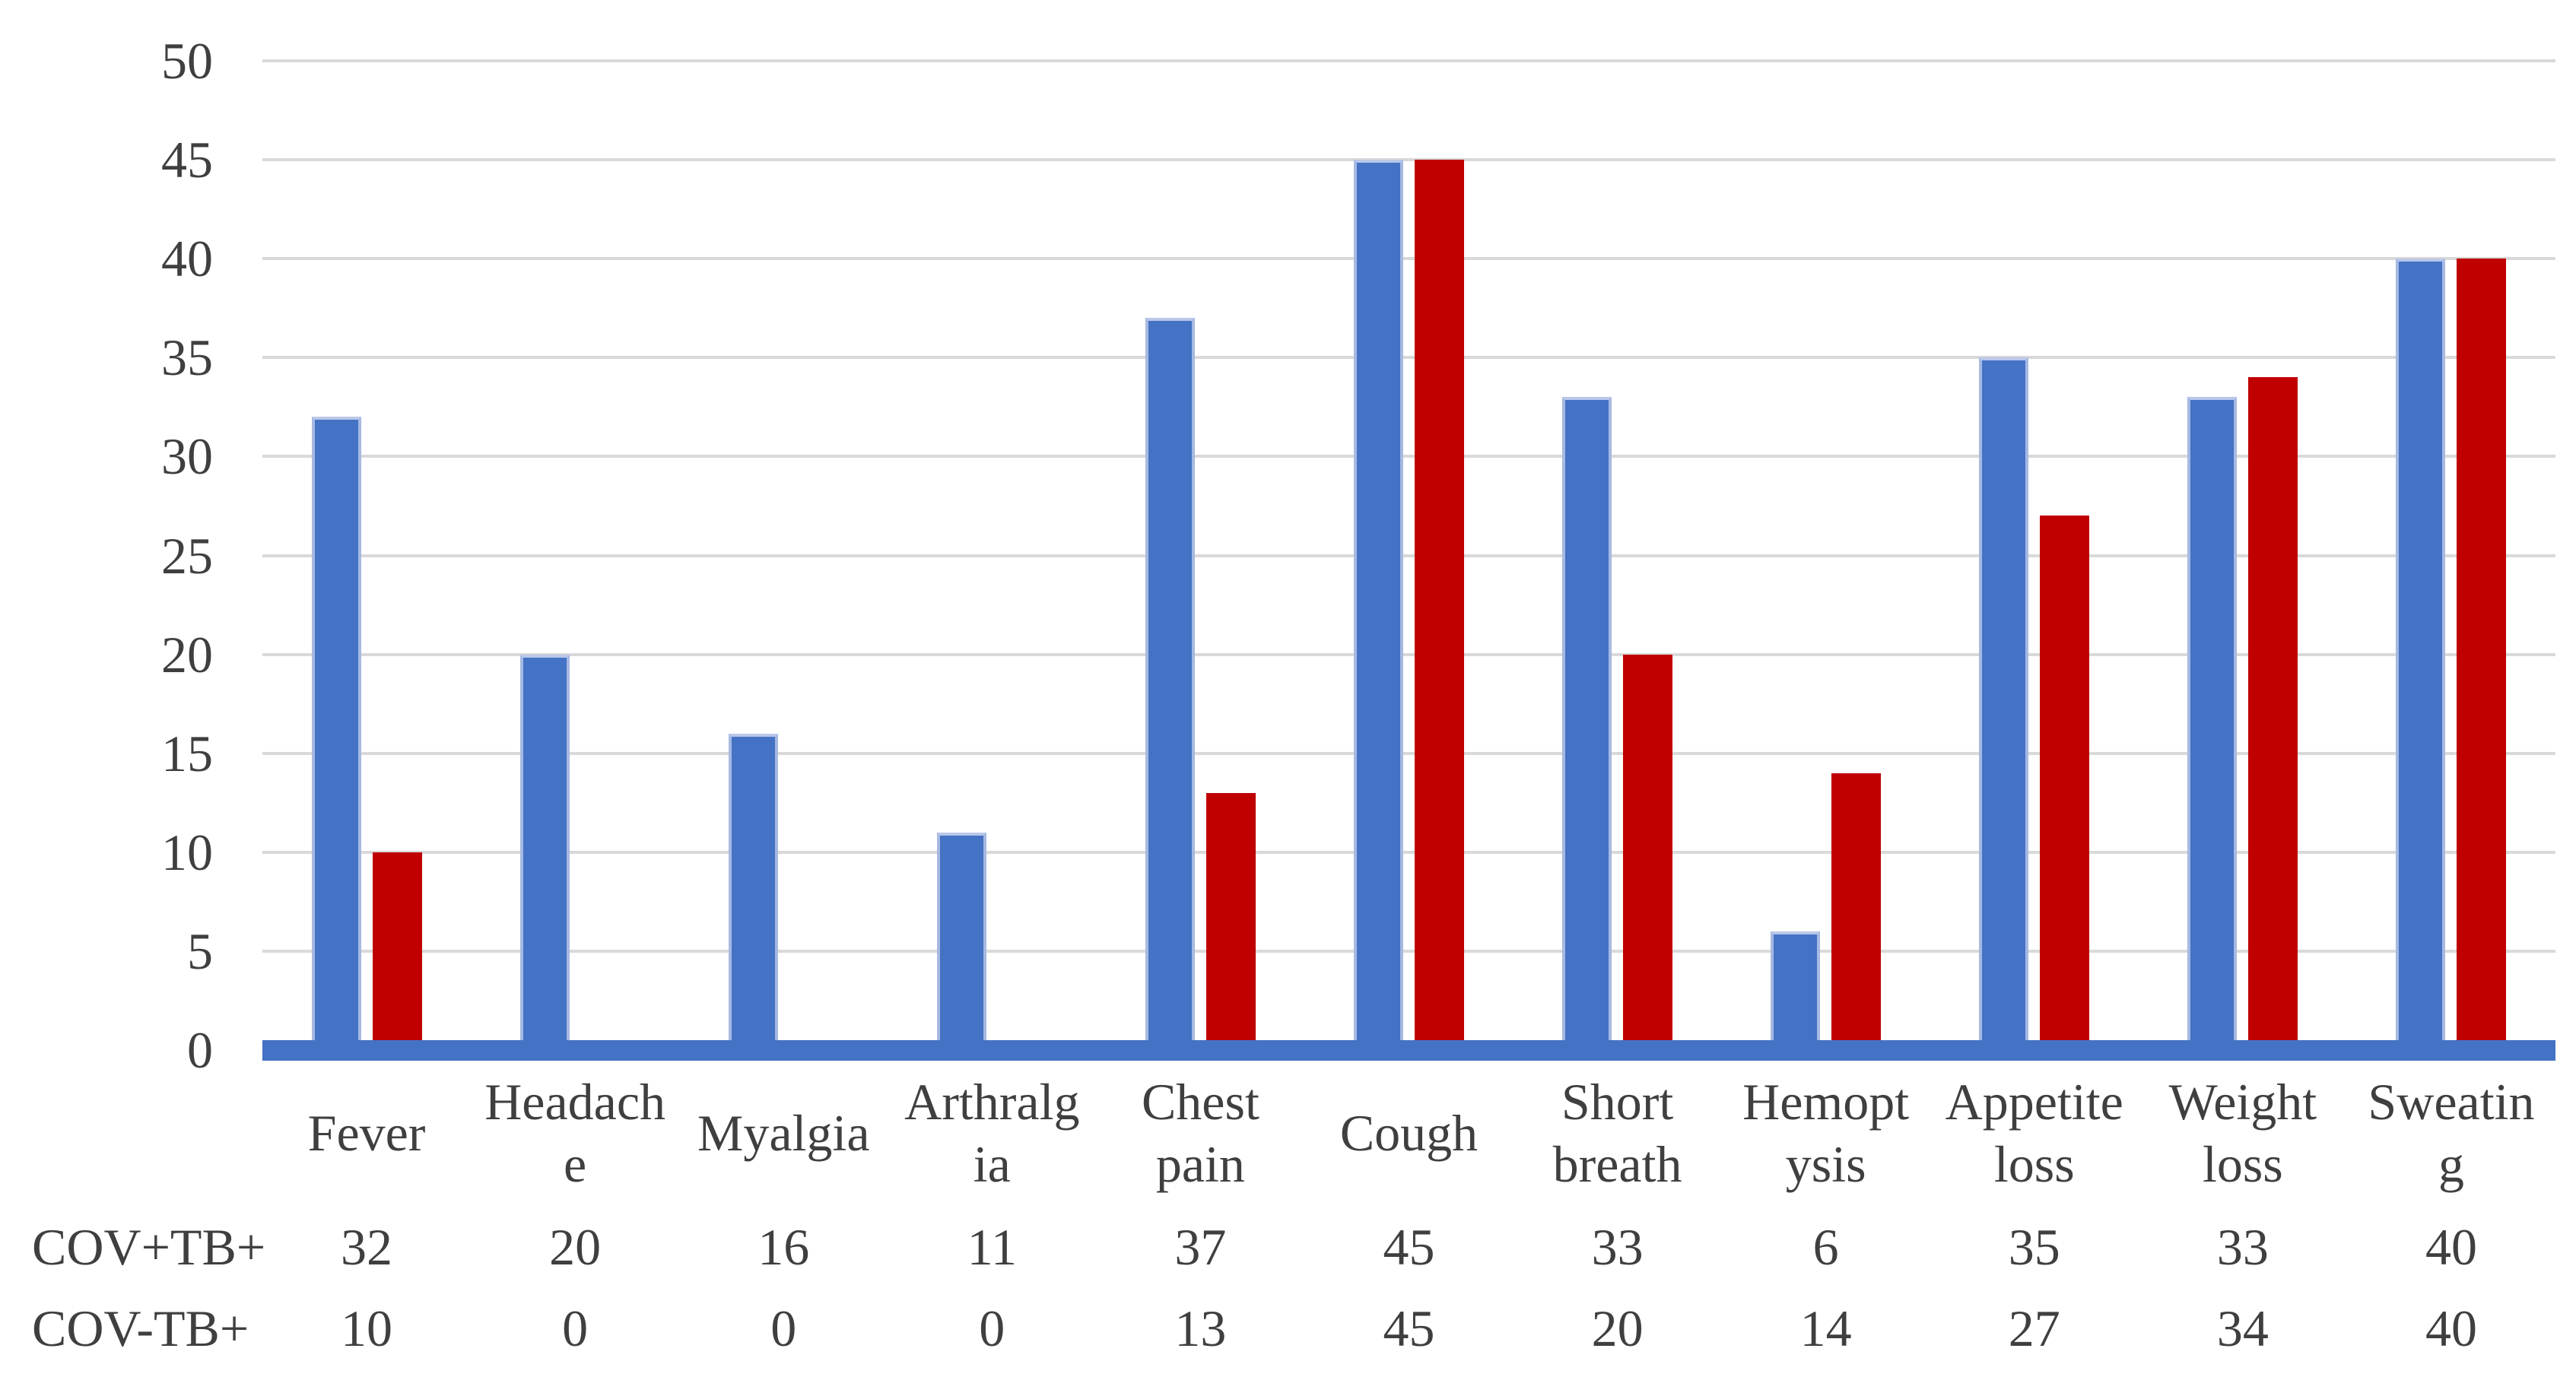 The image size is (2576, 1377). What do you see at coordinates (575, 1102) in the screenshot?
I see `category-label-line: Headach` at bounding box center [575, 1102].